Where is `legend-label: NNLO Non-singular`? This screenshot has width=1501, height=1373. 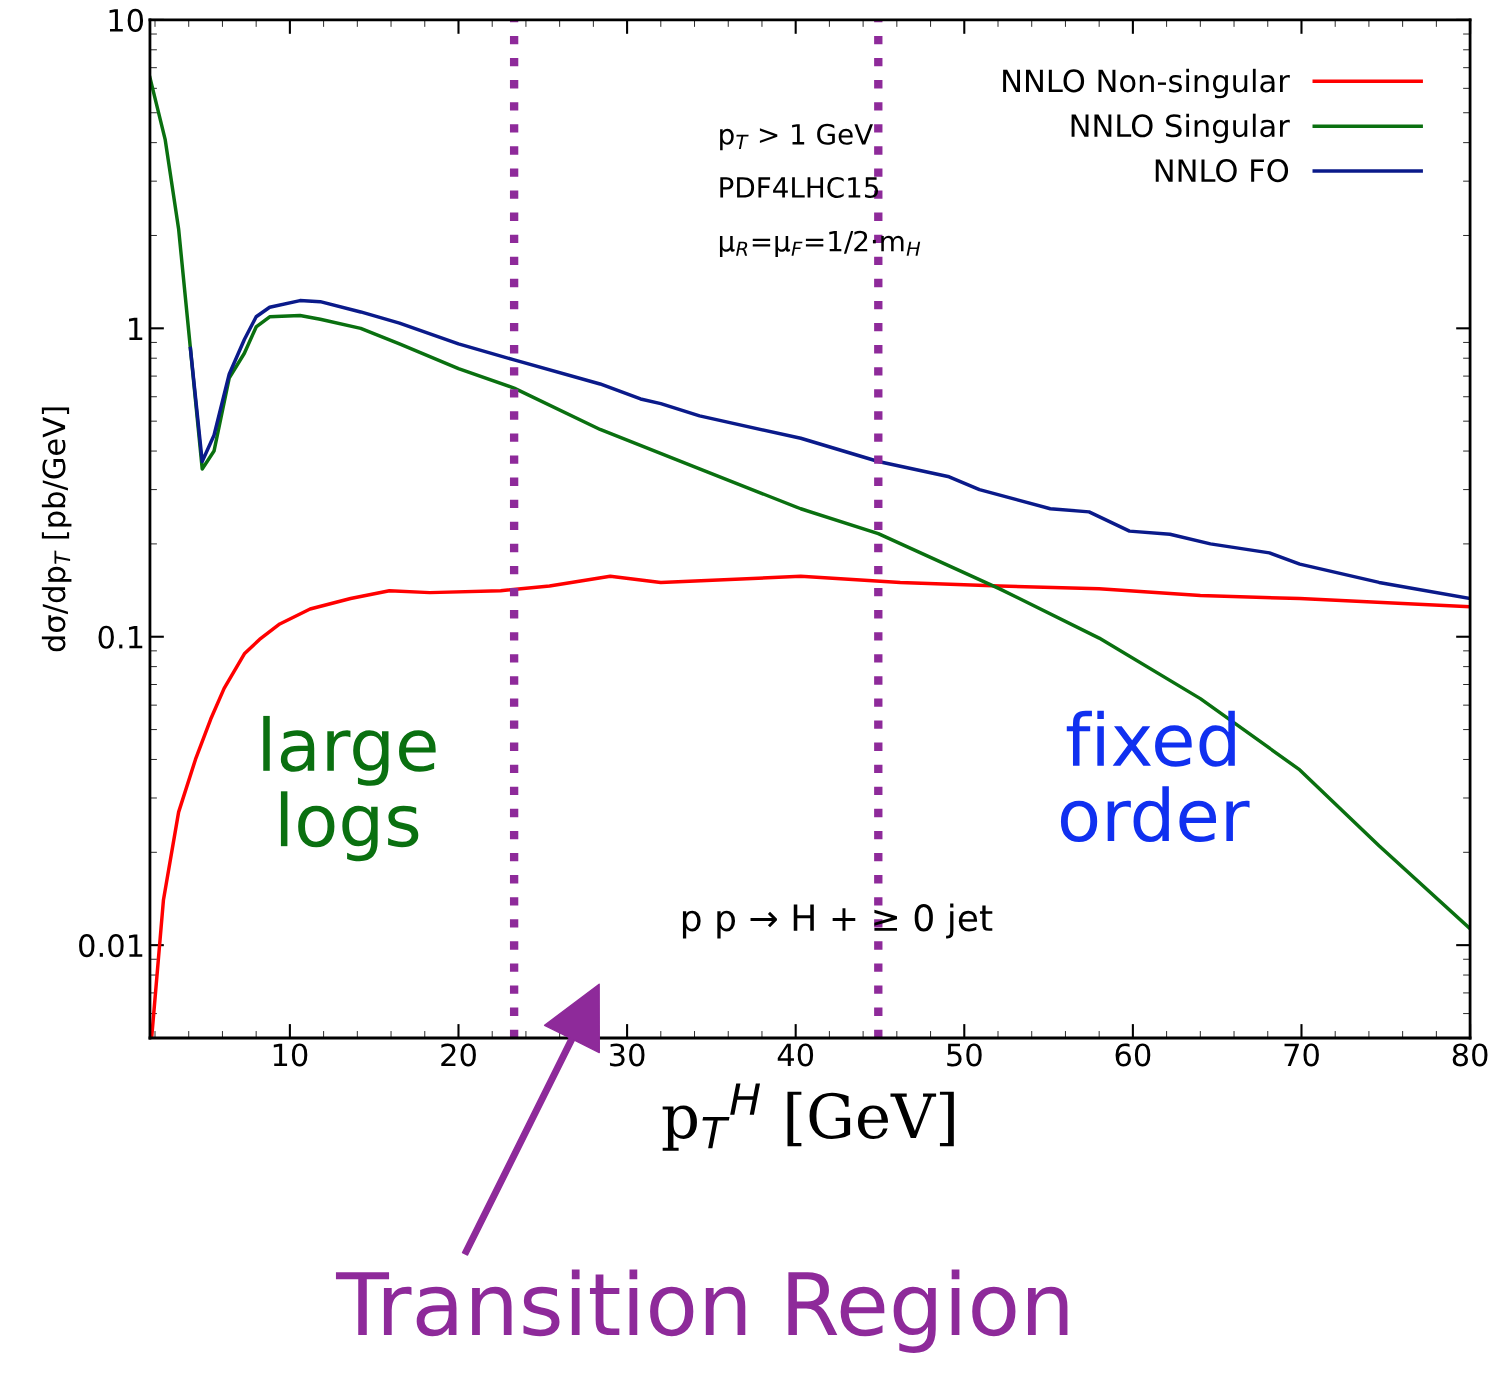
legend-label: NNLO Non-singular is located at coordinates (1146, 83).